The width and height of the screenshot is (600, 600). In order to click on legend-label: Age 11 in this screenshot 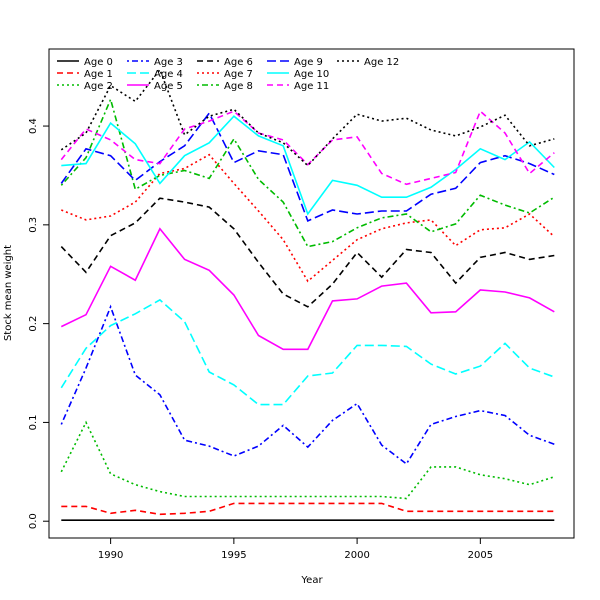, I will do `click(311, 86)`.